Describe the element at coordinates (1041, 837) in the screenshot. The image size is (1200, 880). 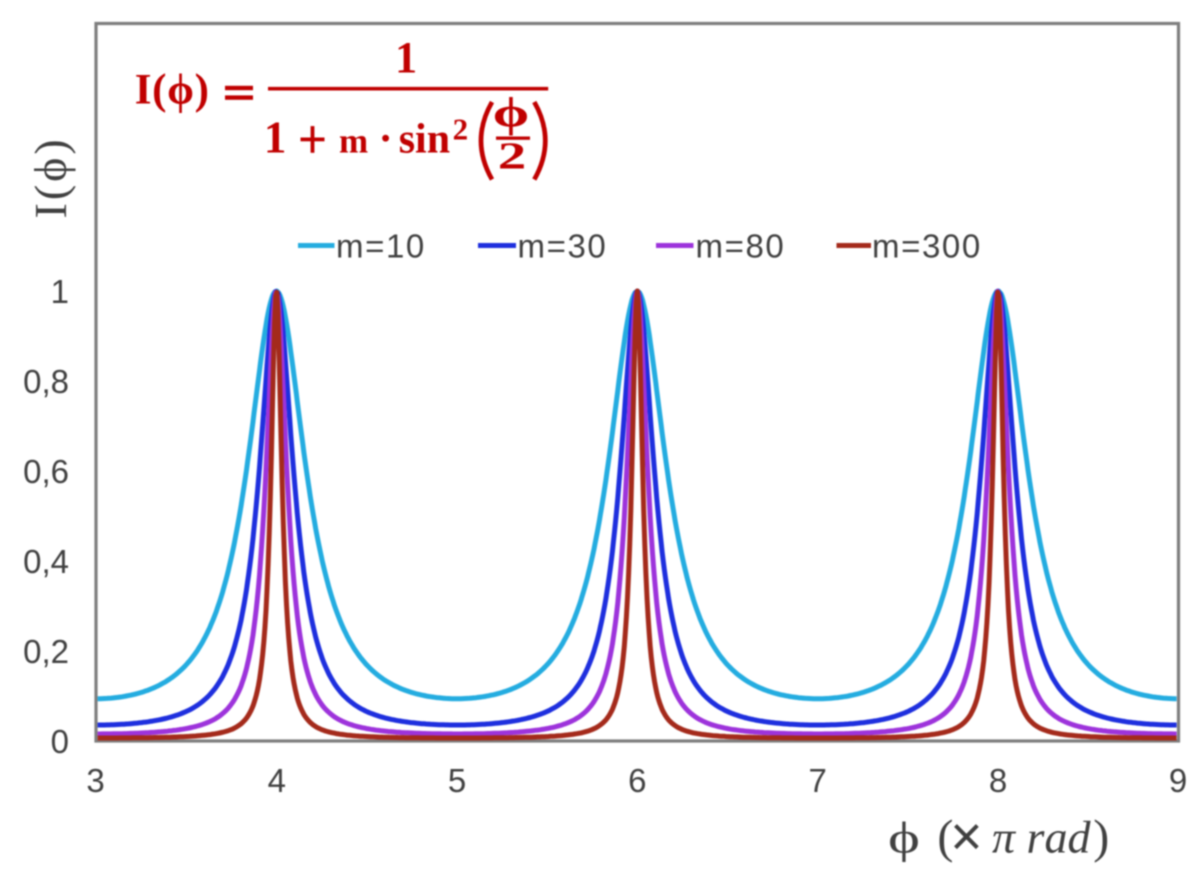
I see `svg-text: π rad` at that location.